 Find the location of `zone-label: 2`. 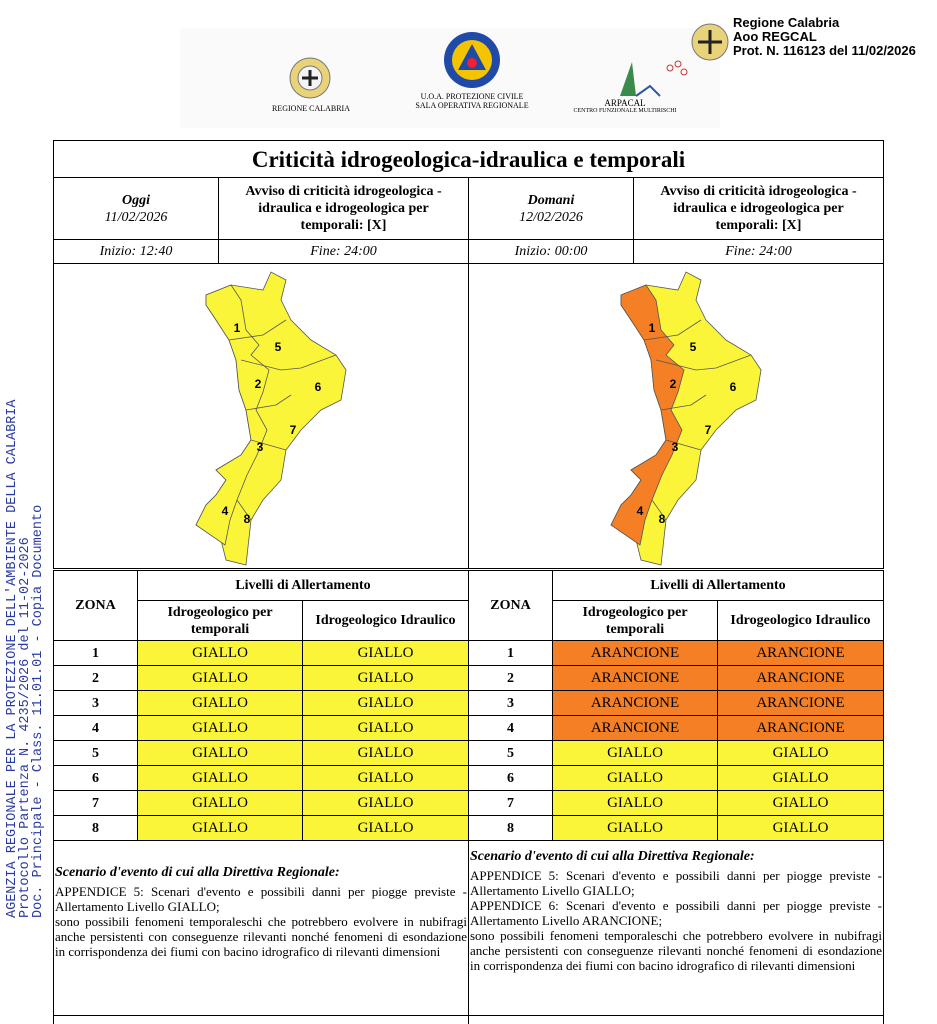

zone-label: 2 is located at coordinates (673, 384).